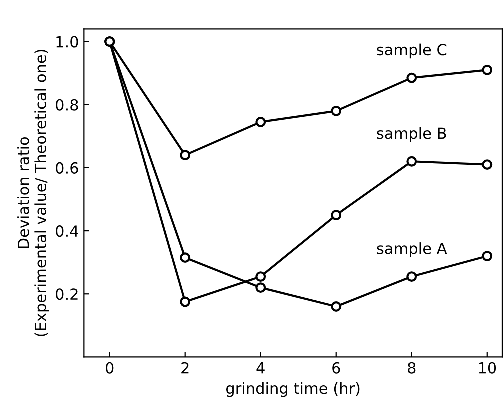 Image resolution: width=504 pixels, height=405 pixels. I want to click on y-tick-label: 1.0, so click(67, 42).